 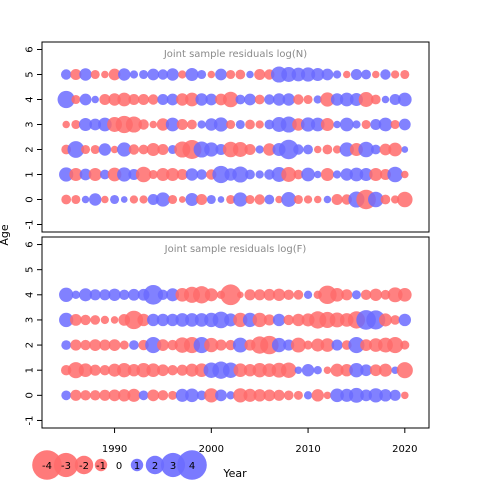 What do you see at coordinates (137, 466) in the screenshot?
I see `legend-label: 1` at bounding box center [137, 466].